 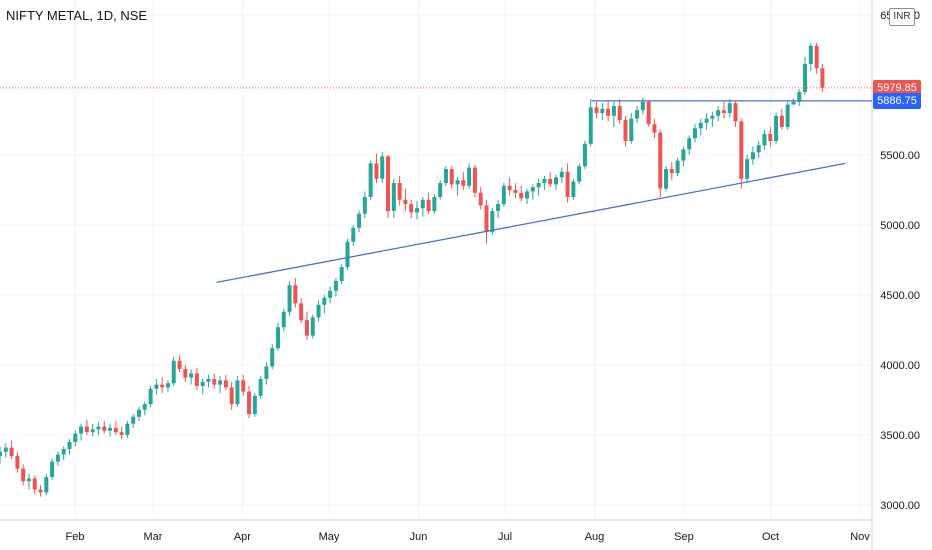 I want to click on currency-badge: INR, so click(x=902, y=17).